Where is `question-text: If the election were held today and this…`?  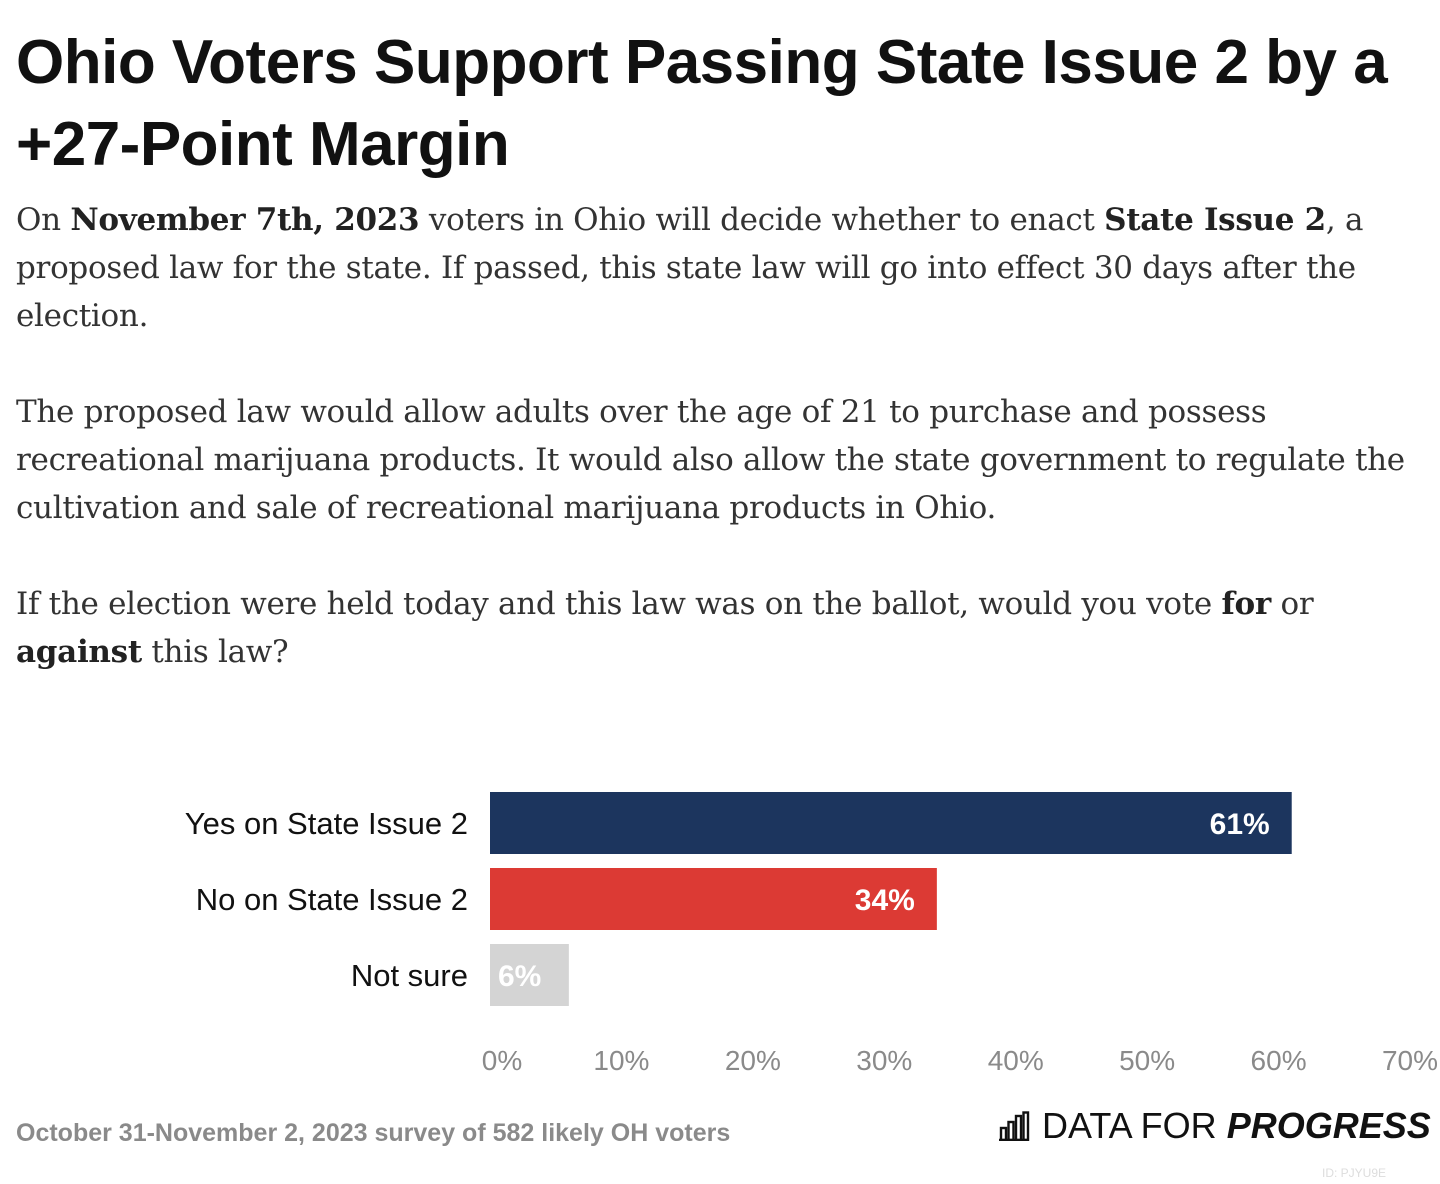 question-text: If the election were held today and this… is located at coordinates (721, 628).